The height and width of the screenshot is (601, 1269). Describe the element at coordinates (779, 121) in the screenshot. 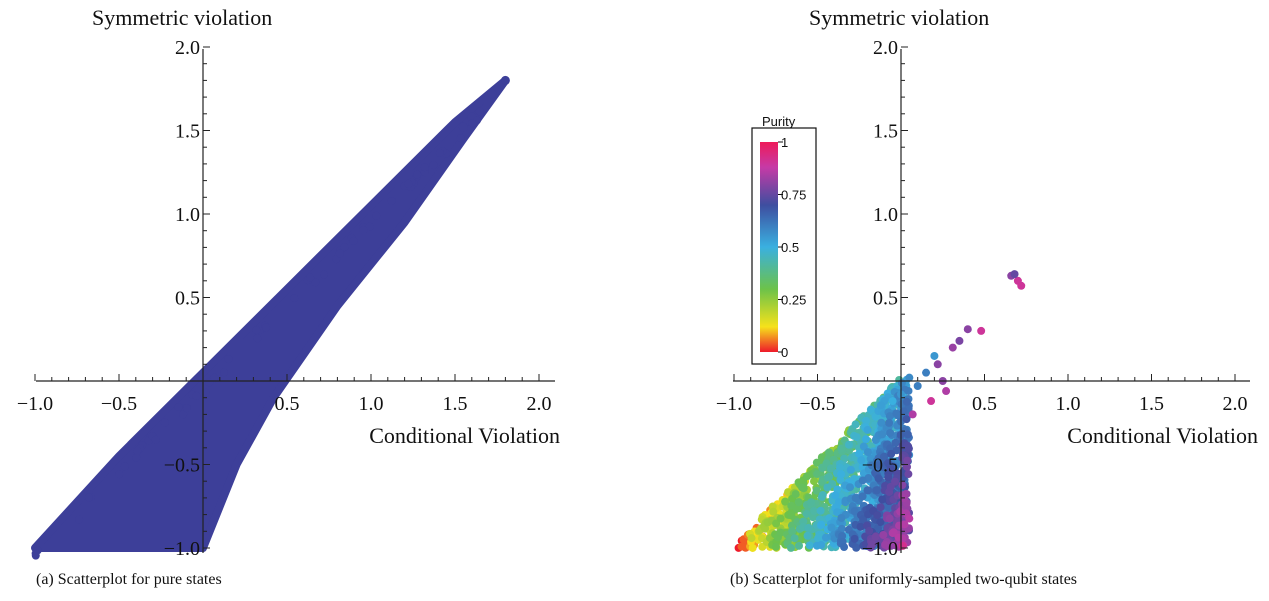

I see `colorbar-title: Purity` at that location.